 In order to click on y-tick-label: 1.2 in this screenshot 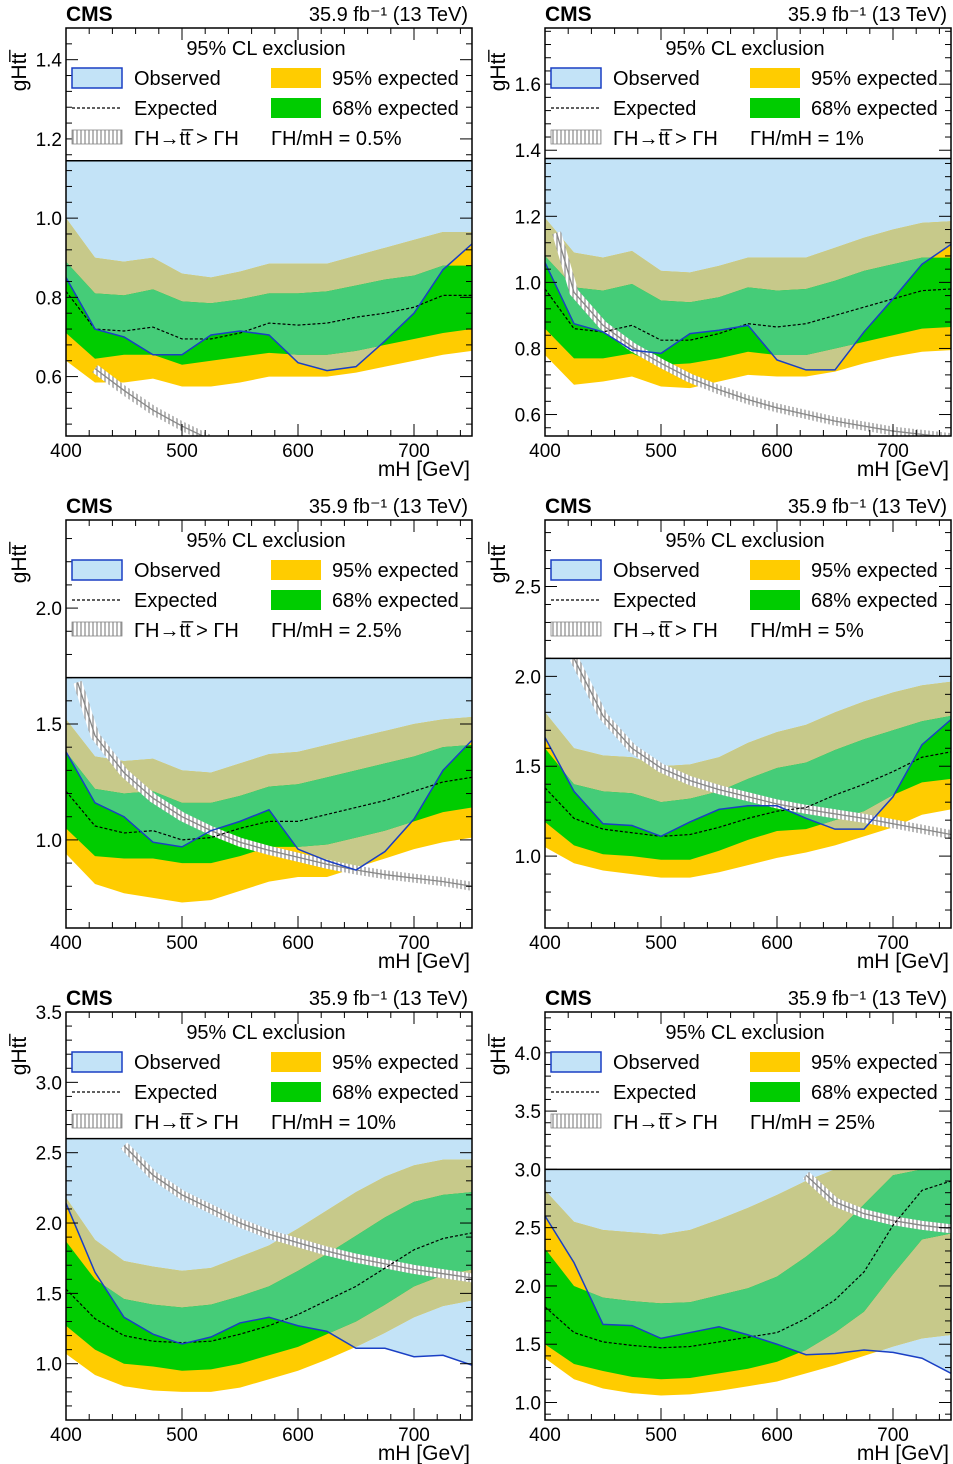, I will do `click(49, 140)`.